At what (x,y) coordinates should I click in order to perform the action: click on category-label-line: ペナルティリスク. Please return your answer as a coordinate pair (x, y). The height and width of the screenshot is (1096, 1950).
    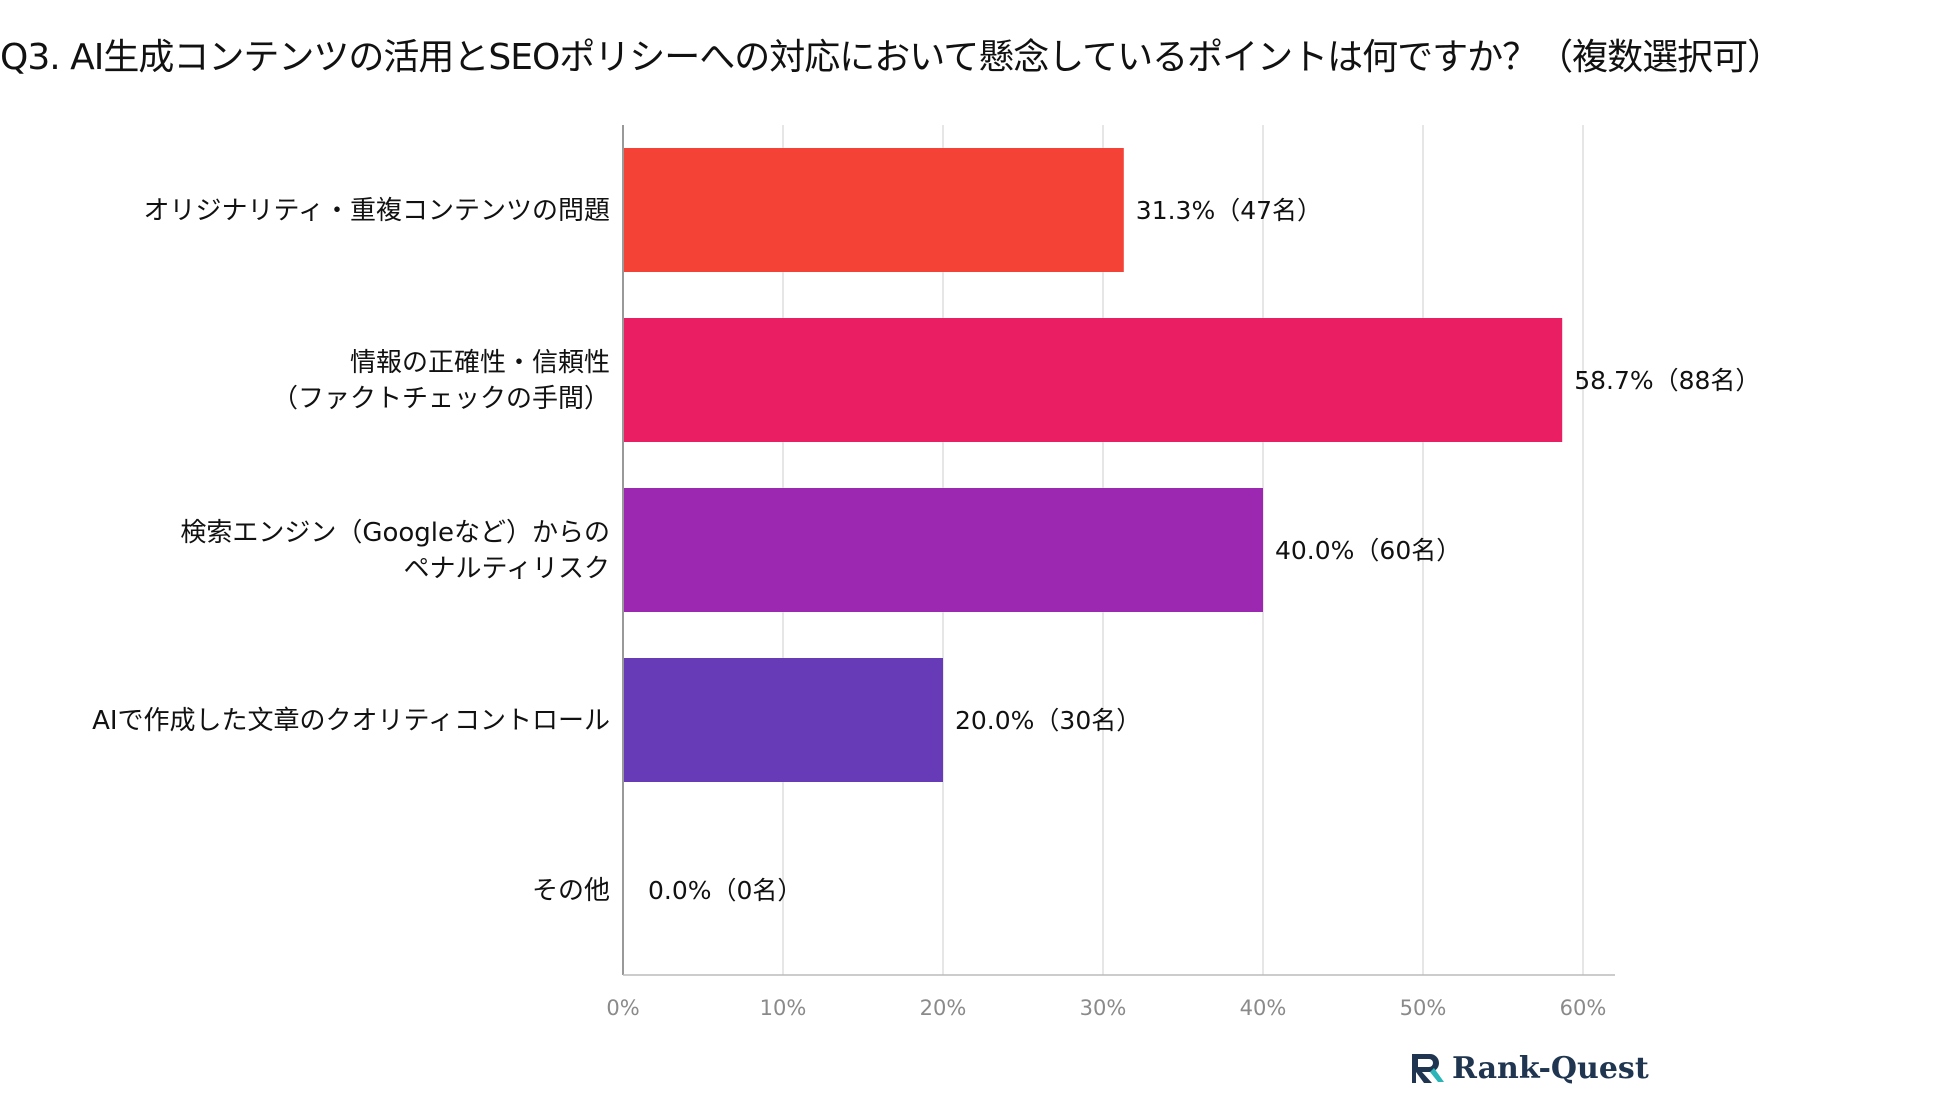
    Looking at the image, I should click on (507, 569).